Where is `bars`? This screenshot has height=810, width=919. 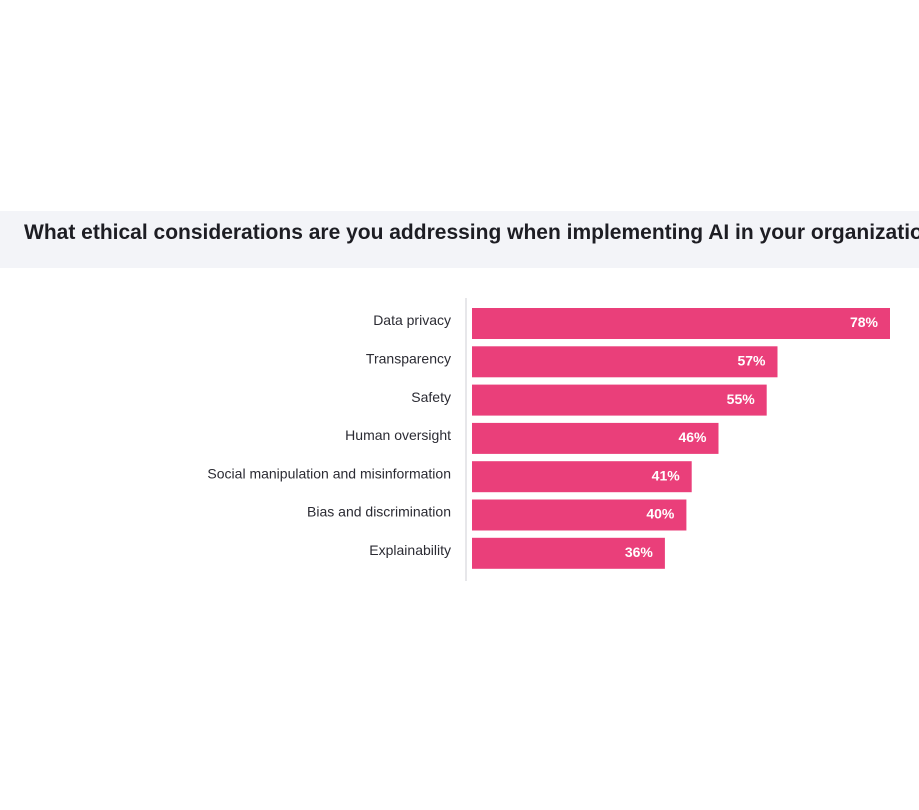
bars is located at coordinates (681, 438).